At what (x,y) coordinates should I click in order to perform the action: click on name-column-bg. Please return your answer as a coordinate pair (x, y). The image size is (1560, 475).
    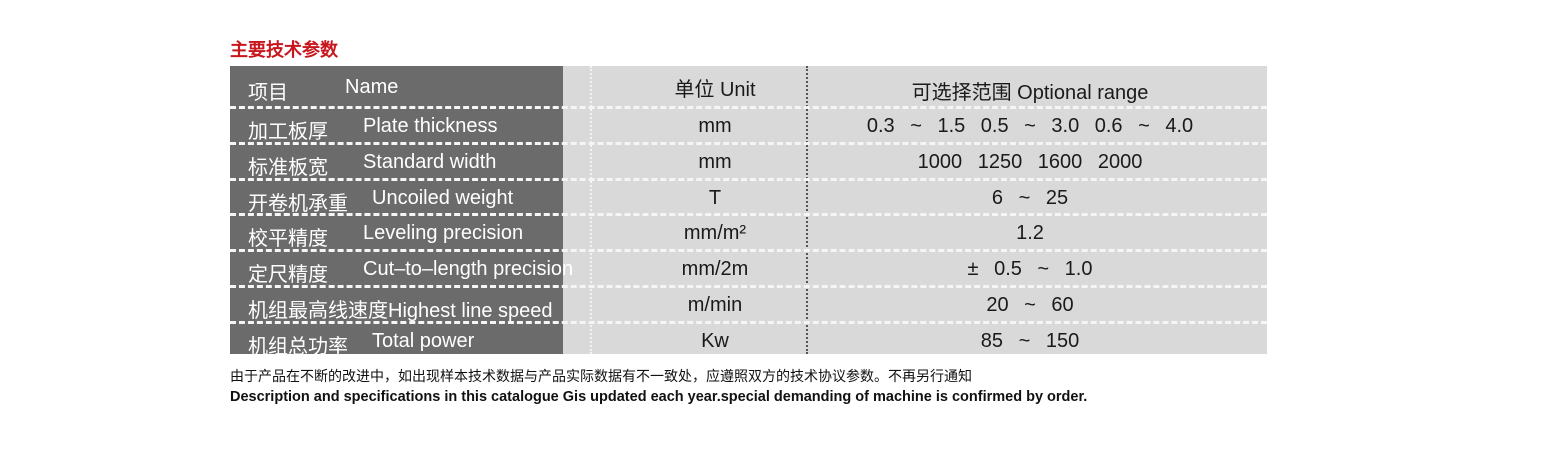
    Looking at the image, I should click on (396, 210).